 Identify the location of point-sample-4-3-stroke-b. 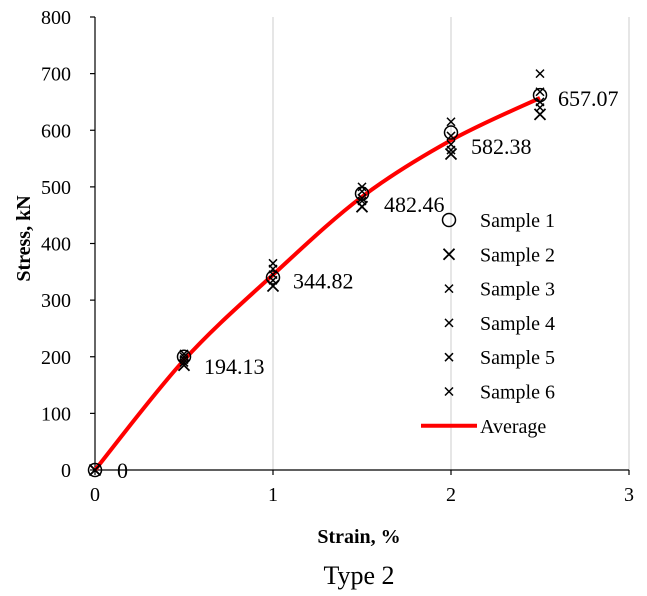
(362, 198).